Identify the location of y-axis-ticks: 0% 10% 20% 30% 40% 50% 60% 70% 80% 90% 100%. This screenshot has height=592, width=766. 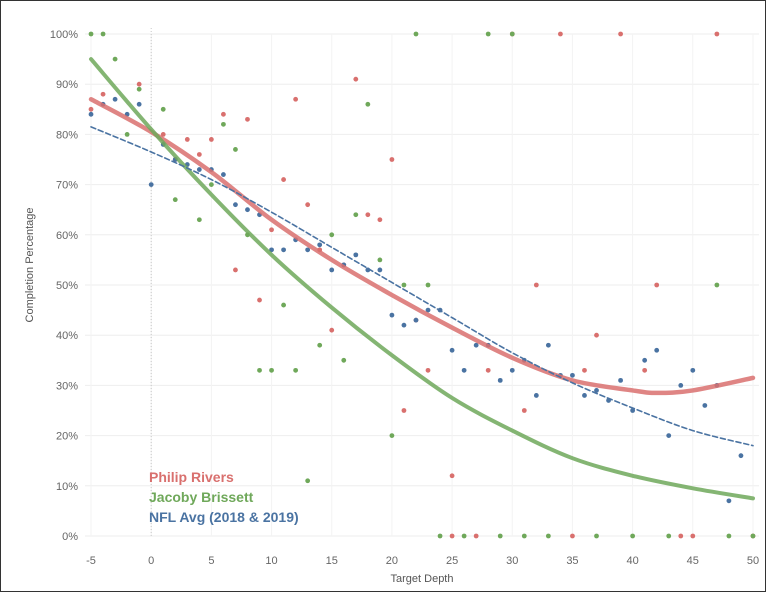
(64, 286).